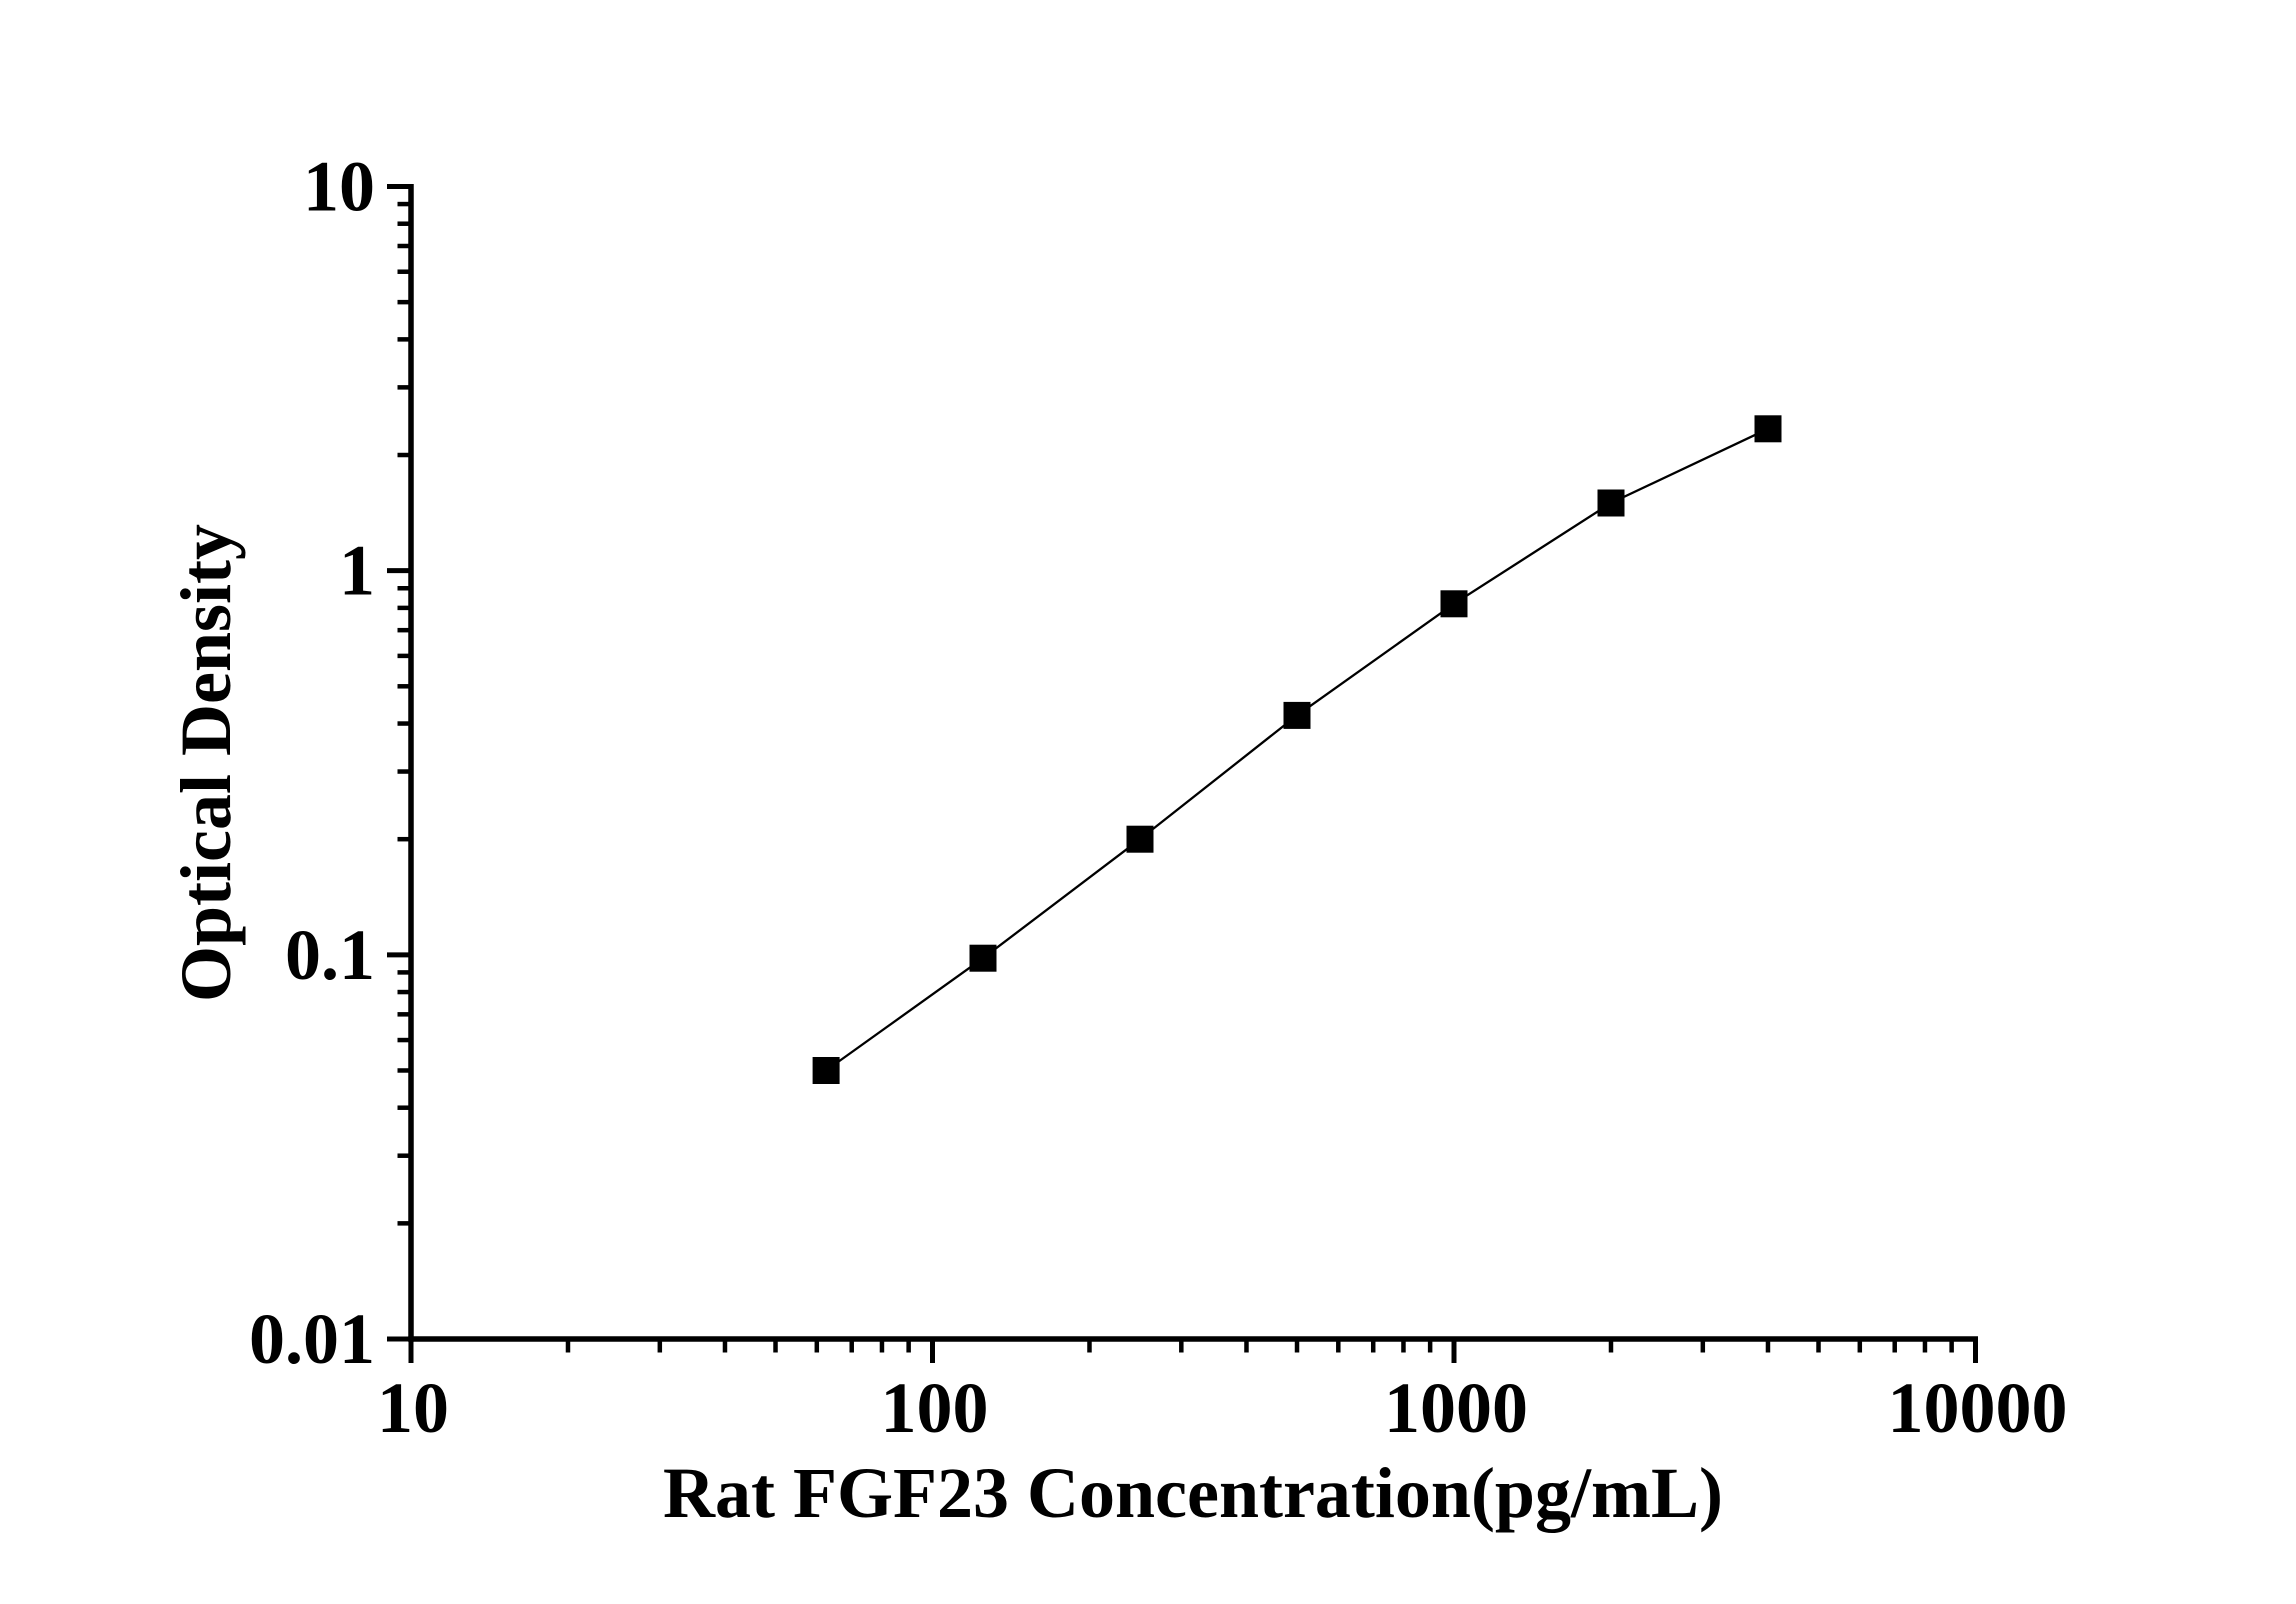 This screenshot has width=2296, height=1604. Describe the element at coordinates (312, 1339) in the screenshot. I see `y-tick-label: 0.01` at that location.